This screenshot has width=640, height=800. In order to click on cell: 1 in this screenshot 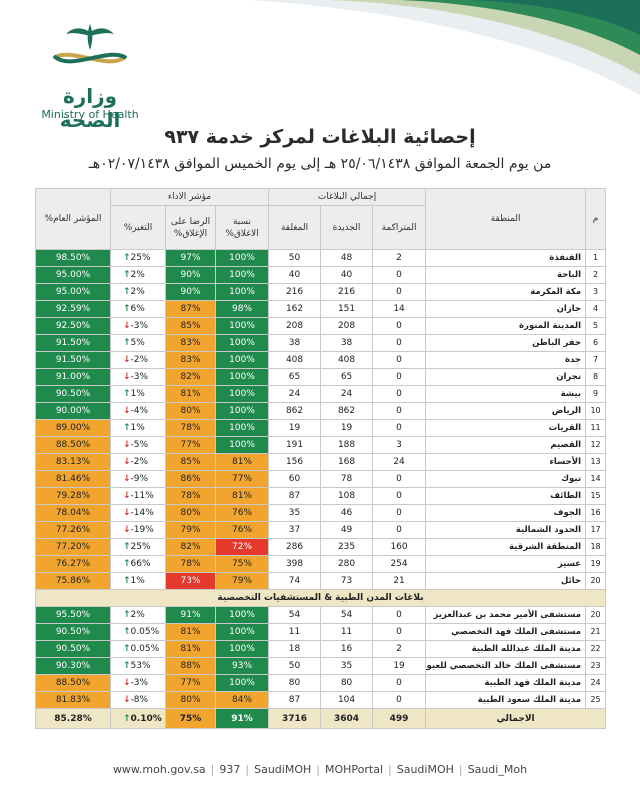, I will do `click(596, 258)`.